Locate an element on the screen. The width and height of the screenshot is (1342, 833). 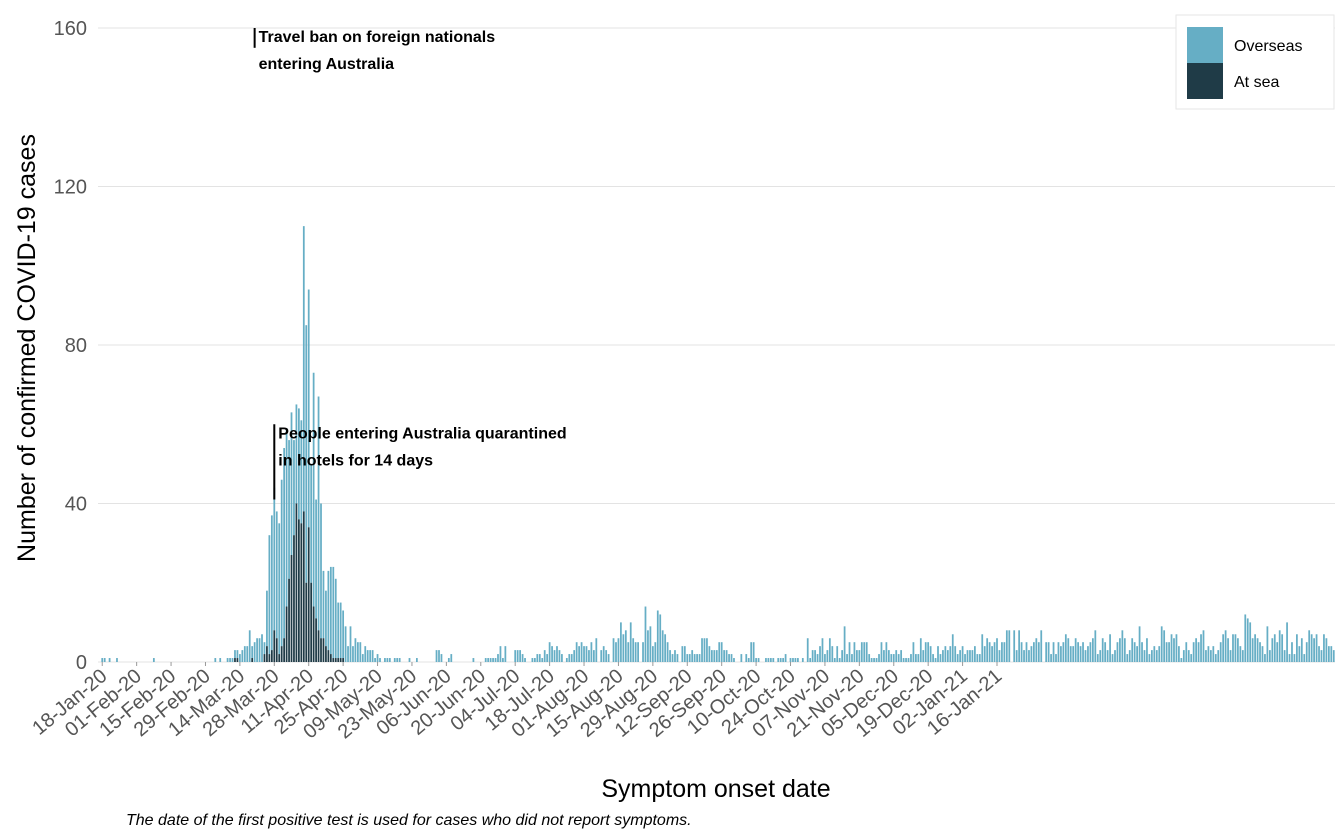
y-axis-title: Number of confirmed COVID-19 cases is located at coordinates (27, 348).